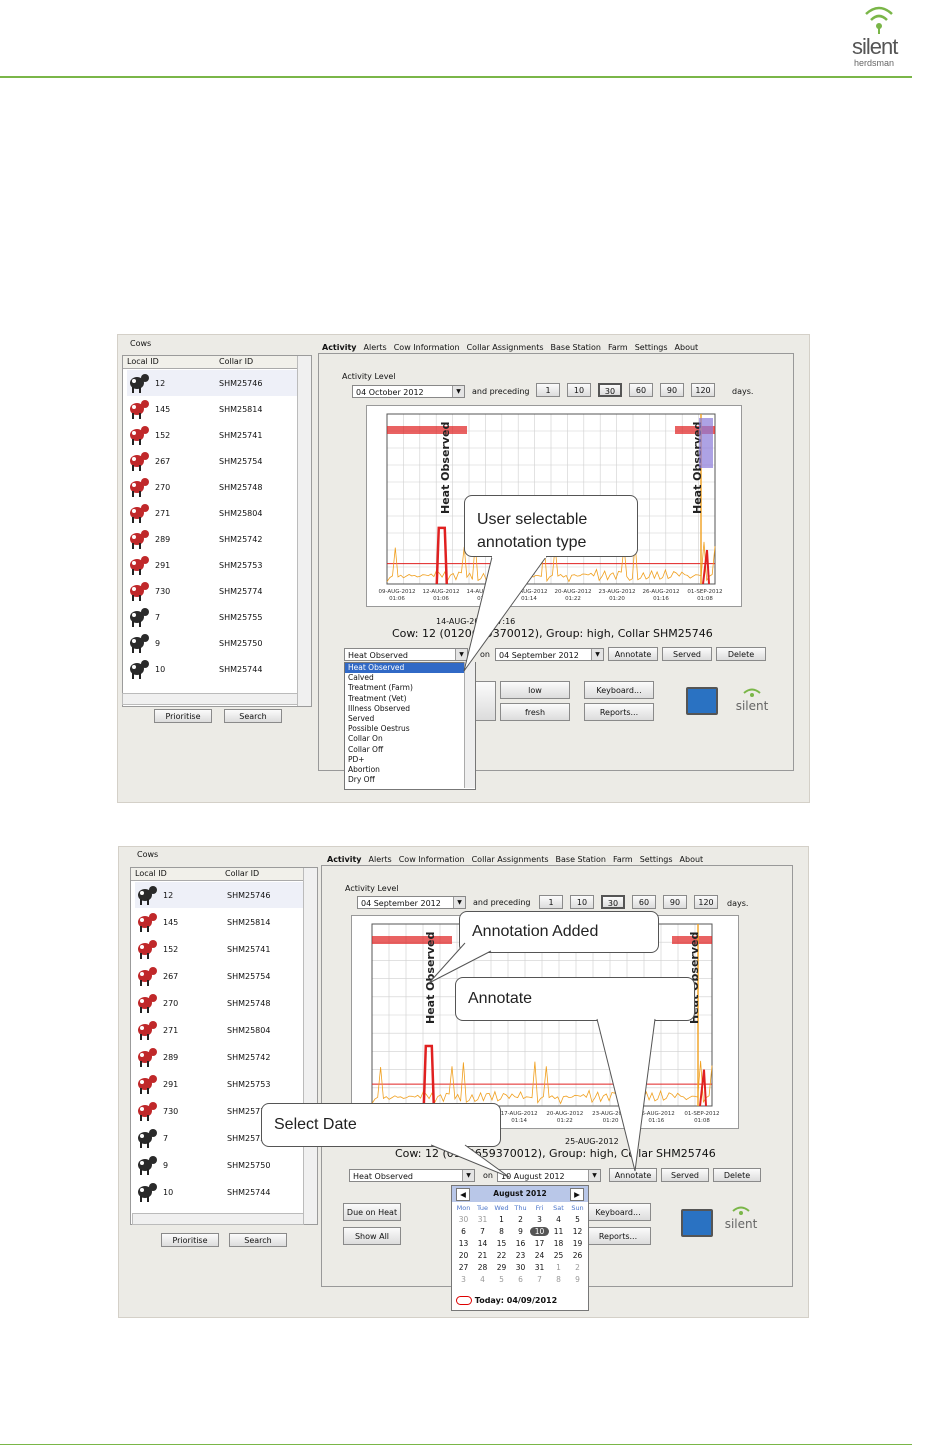 This screenshot has width=925, height=1449. What do you see at coordinates (361, 780) in the screenshot?
I see `dropdown-option: Dry Off` at bounding box center [361, 780].